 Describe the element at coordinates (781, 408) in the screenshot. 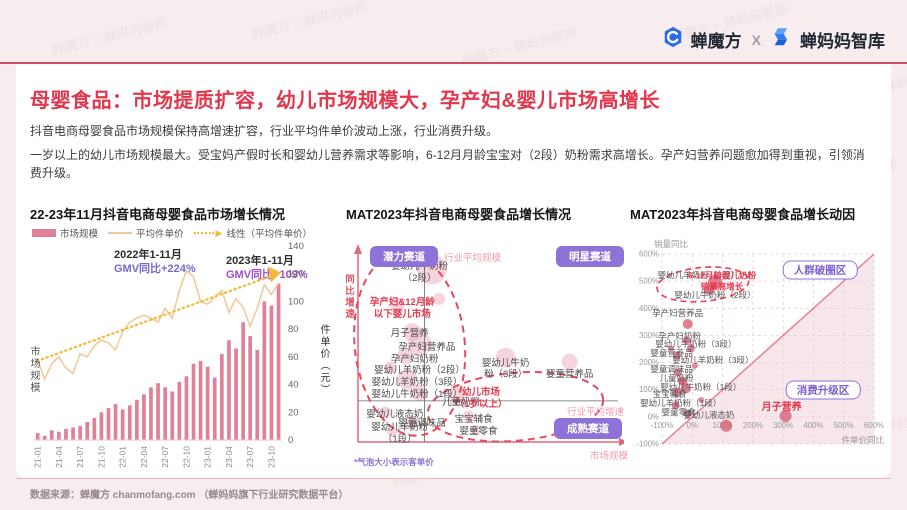

I see `scatter-point-label: 月子营养` at that location.